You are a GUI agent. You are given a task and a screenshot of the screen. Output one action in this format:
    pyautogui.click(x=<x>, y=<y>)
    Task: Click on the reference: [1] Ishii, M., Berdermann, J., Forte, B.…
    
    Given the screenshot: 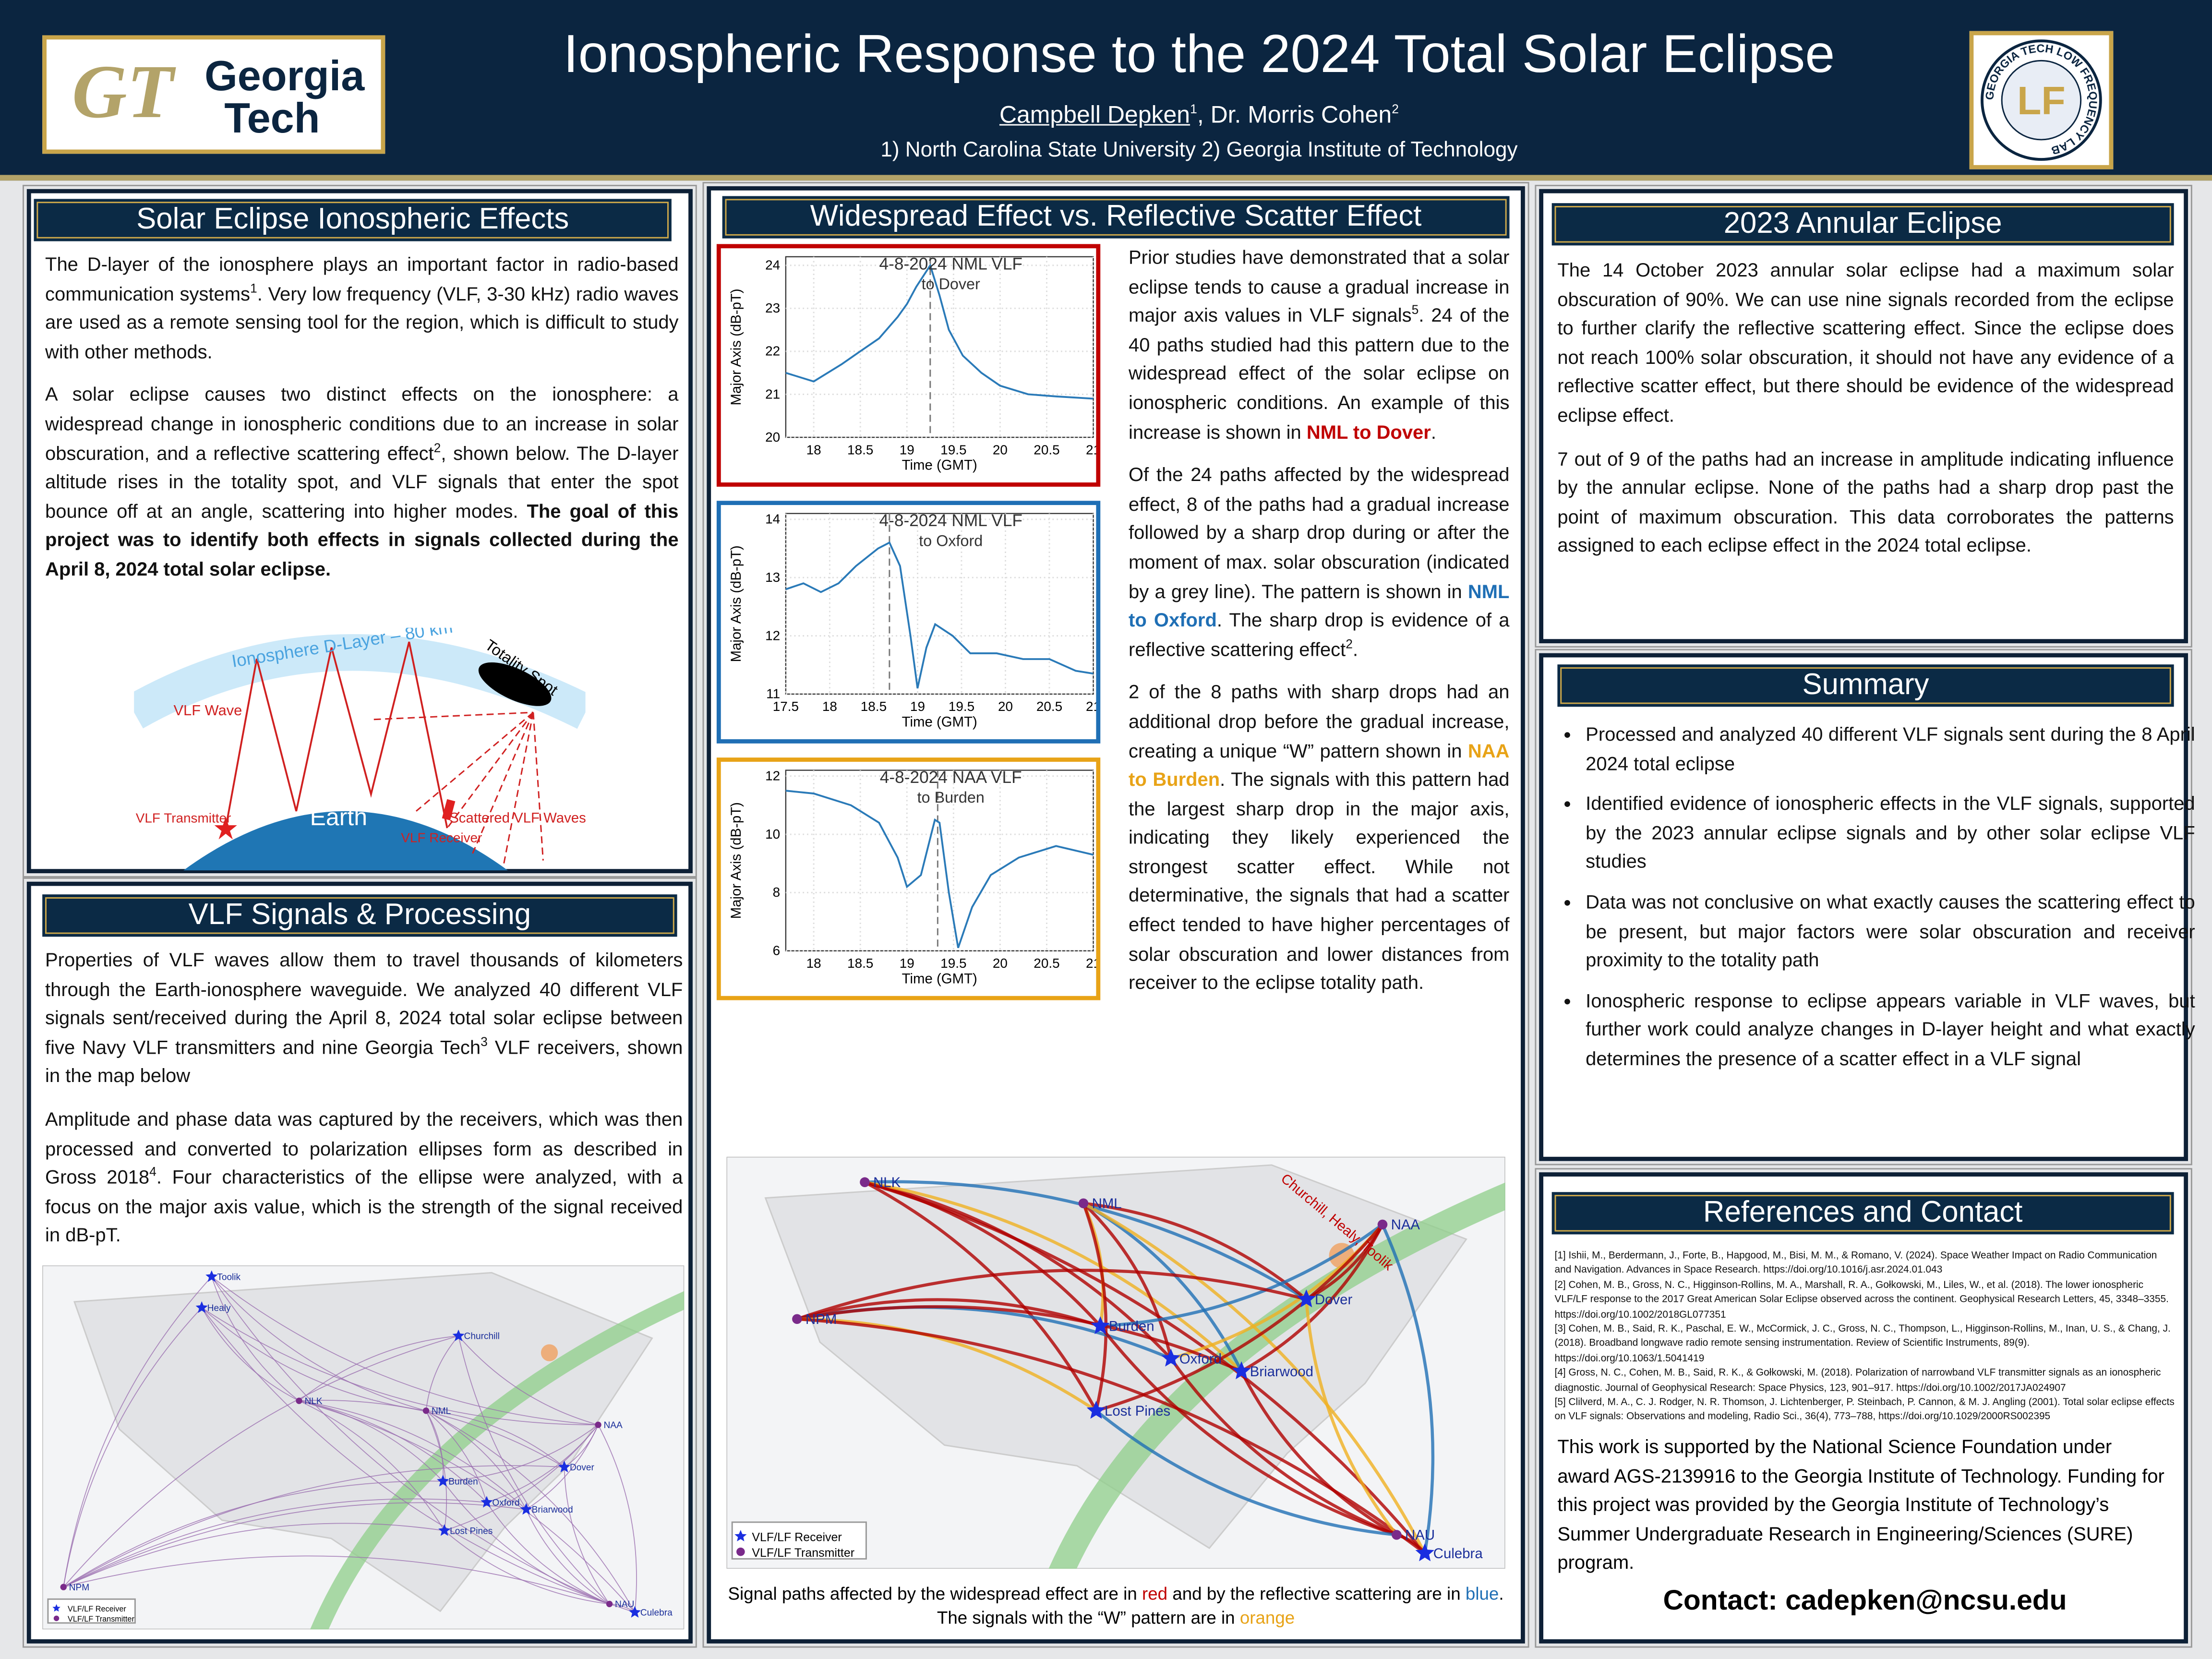 What is the action you would take?
    pyautogui.click(x=1855, y=1263)
    